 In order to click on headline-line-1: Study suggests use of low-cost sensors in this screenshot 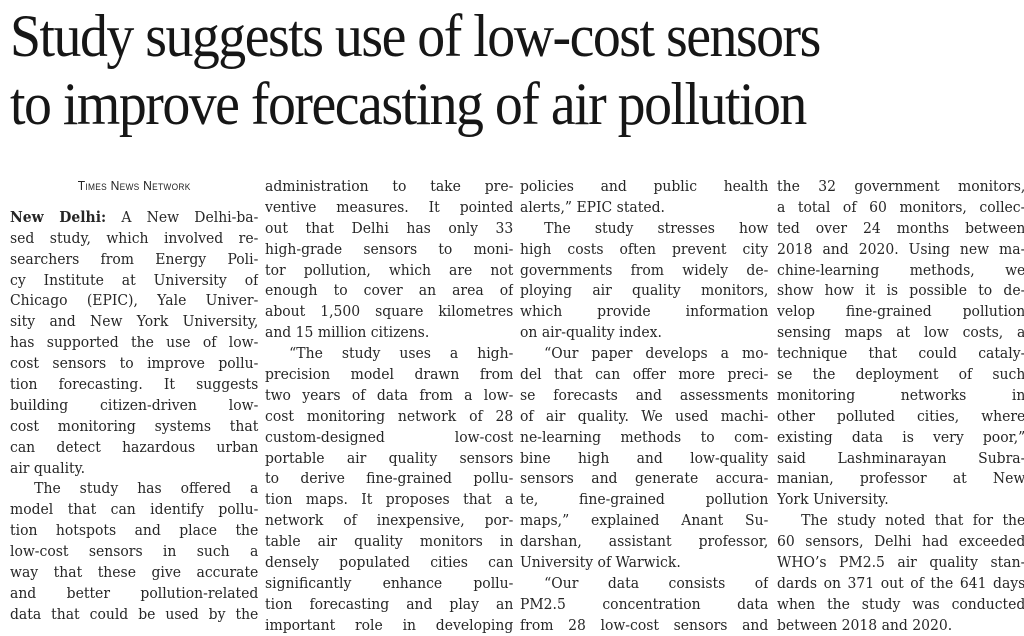, I will do `click(415, 36)`.